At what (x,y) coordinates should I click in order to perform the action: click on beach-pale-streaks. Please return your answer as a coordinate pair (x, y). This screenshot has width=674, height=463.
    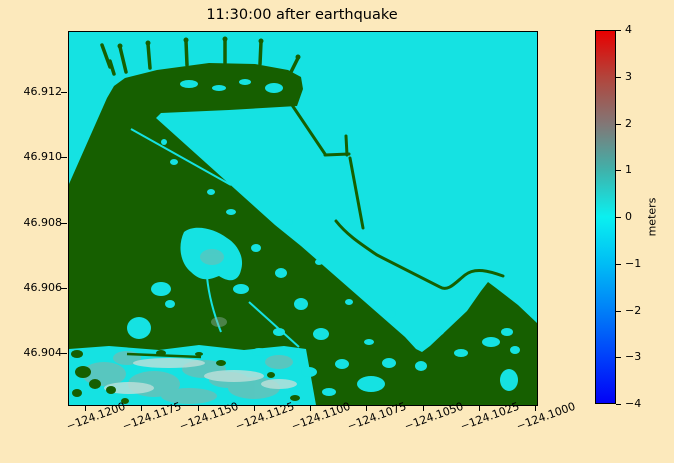
    Looking at the image, I should click on (200, 376).